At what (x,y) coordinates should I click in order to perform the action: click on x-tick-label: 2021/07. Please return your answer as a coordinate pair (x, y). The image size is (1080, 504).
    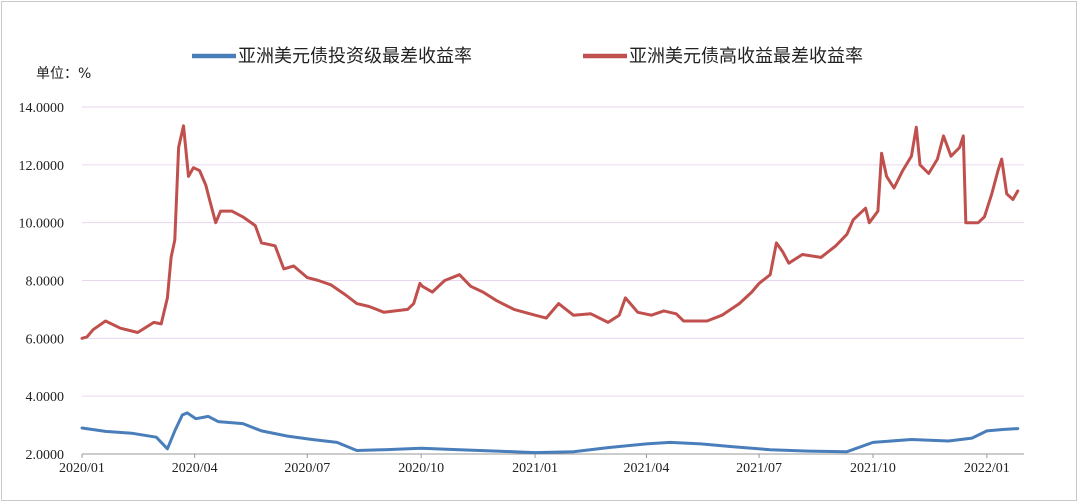
    Looking at the image, I should click on (759, 468).